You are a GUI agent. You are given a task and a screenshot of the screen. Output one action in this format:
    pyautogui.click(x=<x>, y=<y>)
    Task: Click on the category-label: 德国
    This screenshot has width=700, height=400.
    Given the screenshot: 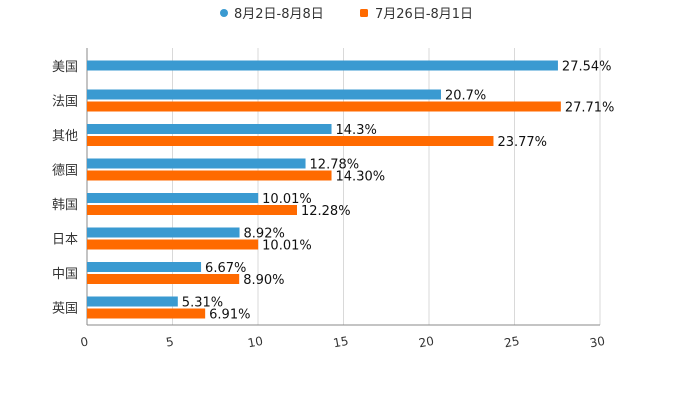 What is the action you would take?
    pyautogui.click(x=65, y=171)
    